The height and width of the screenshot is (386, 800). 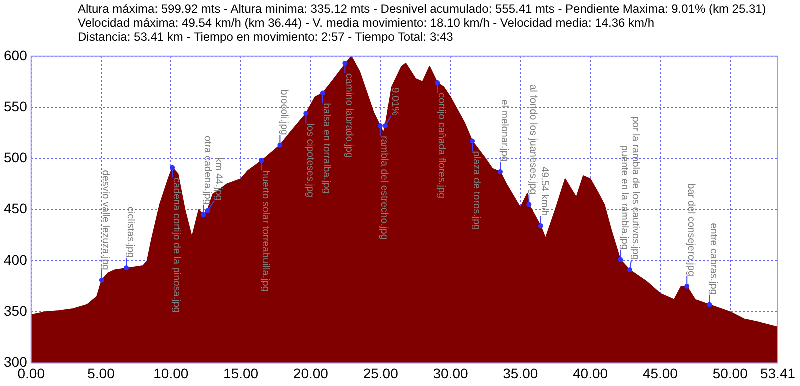 I want to click on y-tick-label: 350, so click(x=16, y=310).